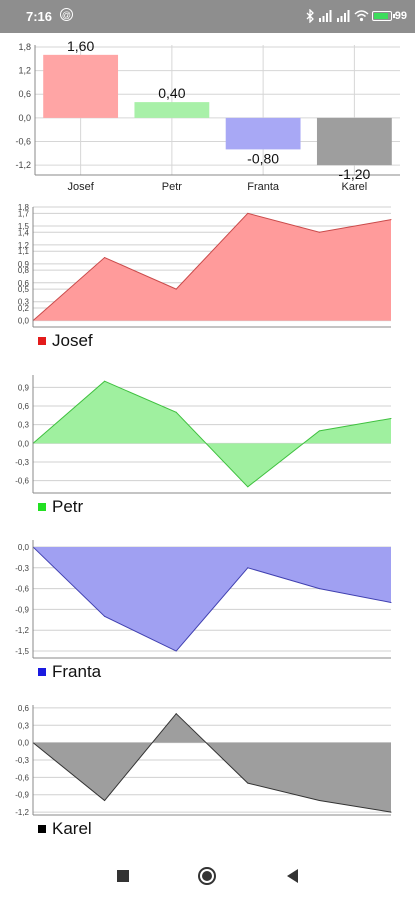 The width and height of the screenshot is (415, 900). I want to click on status-time: 7:16, so click(39, 16).